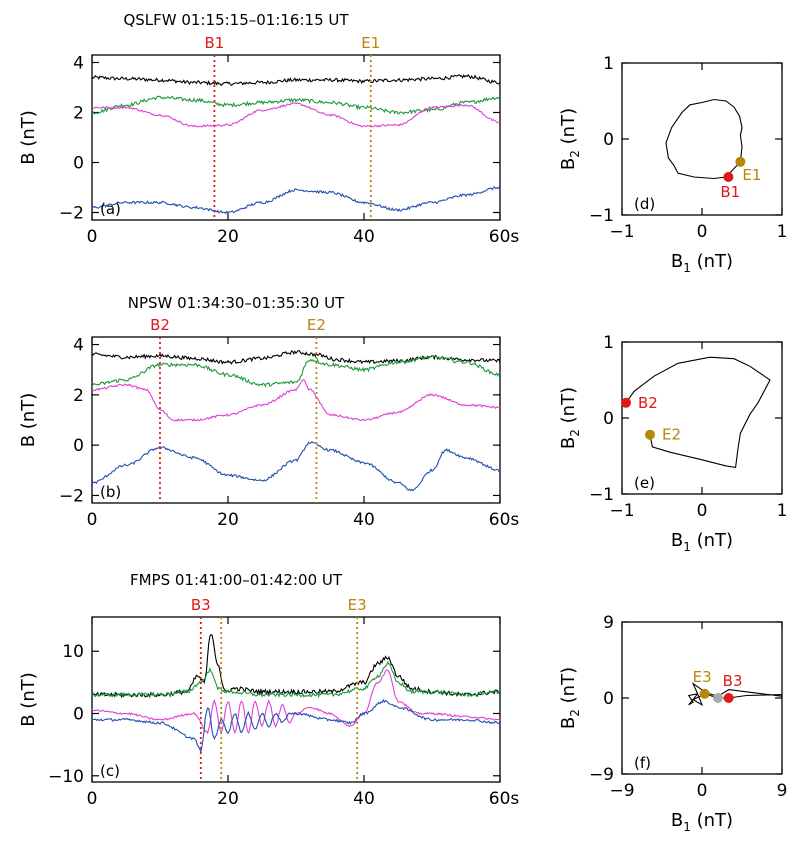  Describe the element at coordinates (73, 652) in the screenshot. I see `y-tick-label: 10` at that location.